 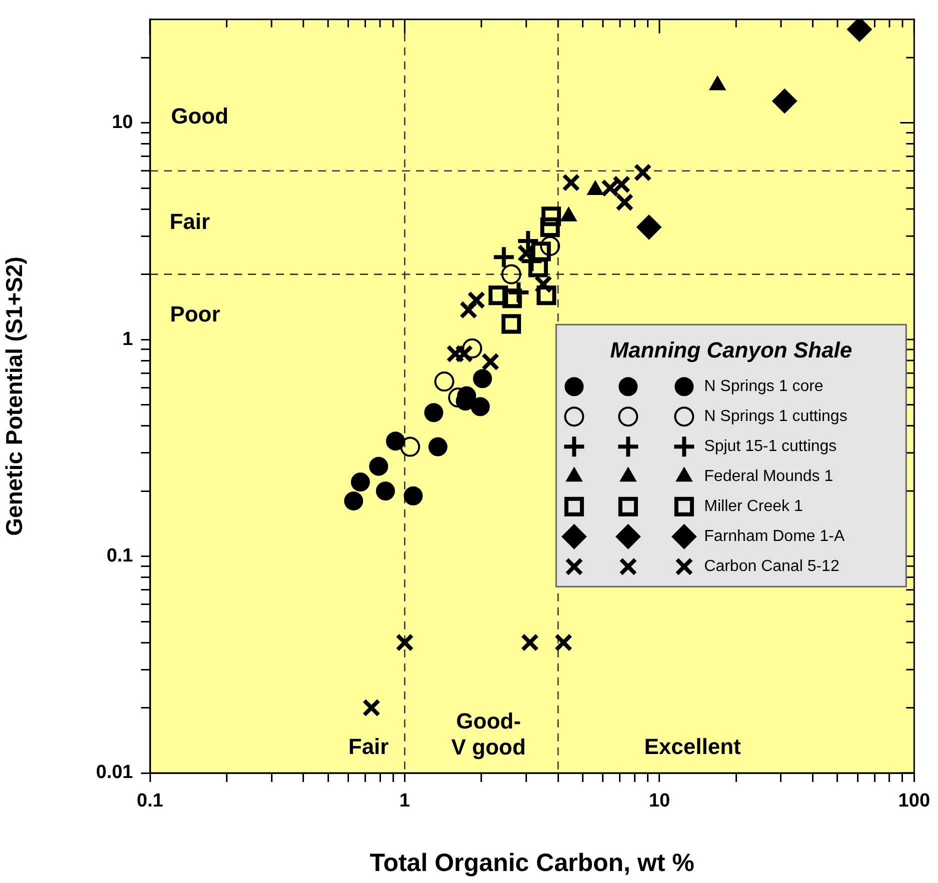 What do you see at coordinates (753, 507) in the screenshot?
I see `legend-label: Miller Creek 1` at bounding box center [753, 507].